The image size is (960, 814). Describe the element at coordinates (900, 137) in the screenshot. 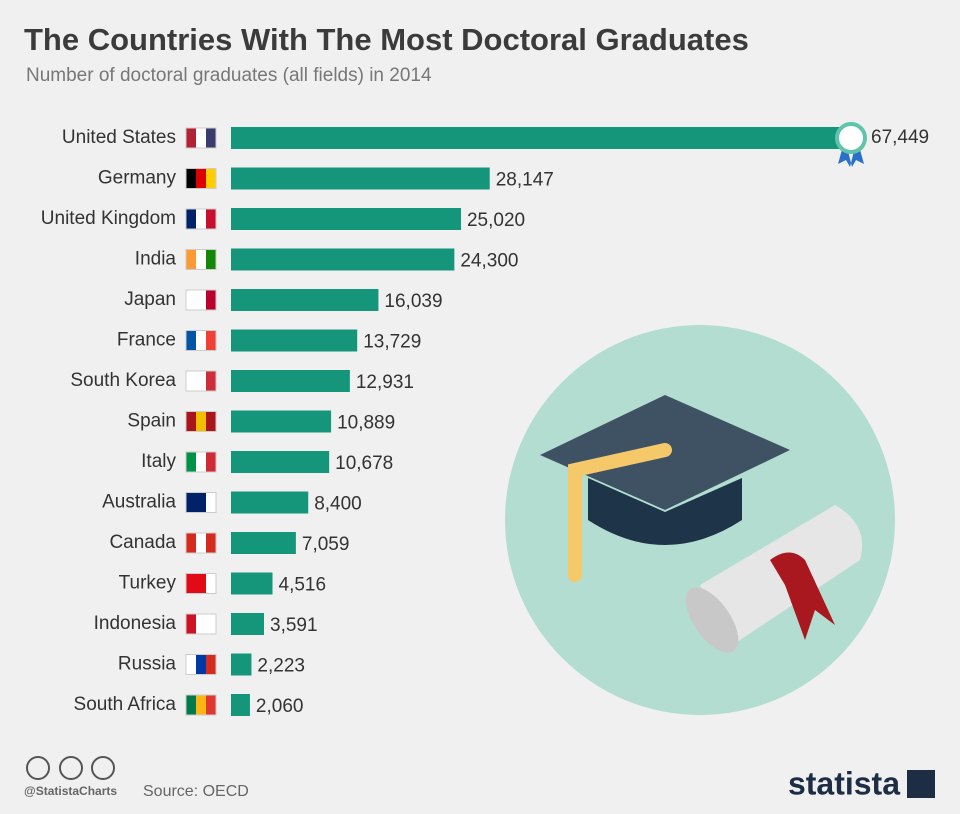

I see `value-label: 67,449` at that location.